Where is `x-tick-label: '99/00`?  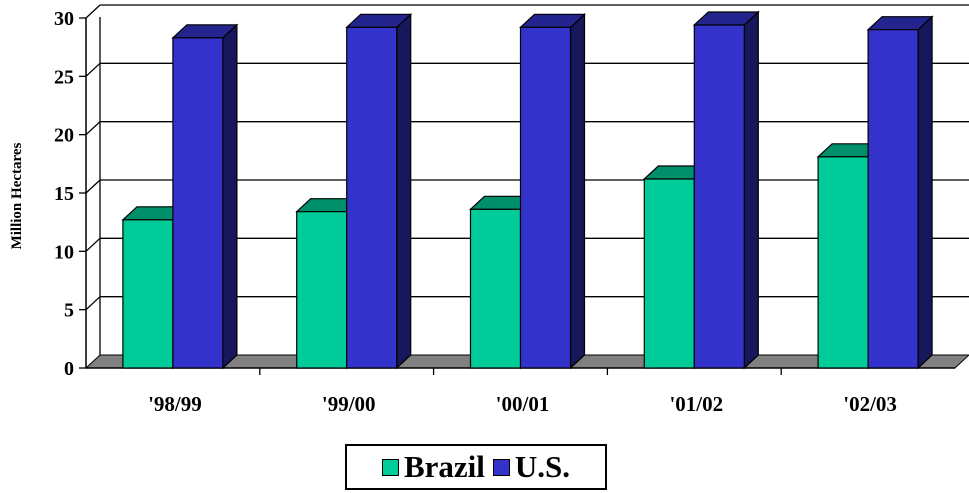
x-tick-label: '99/00 is located at coordinates (349, 404).